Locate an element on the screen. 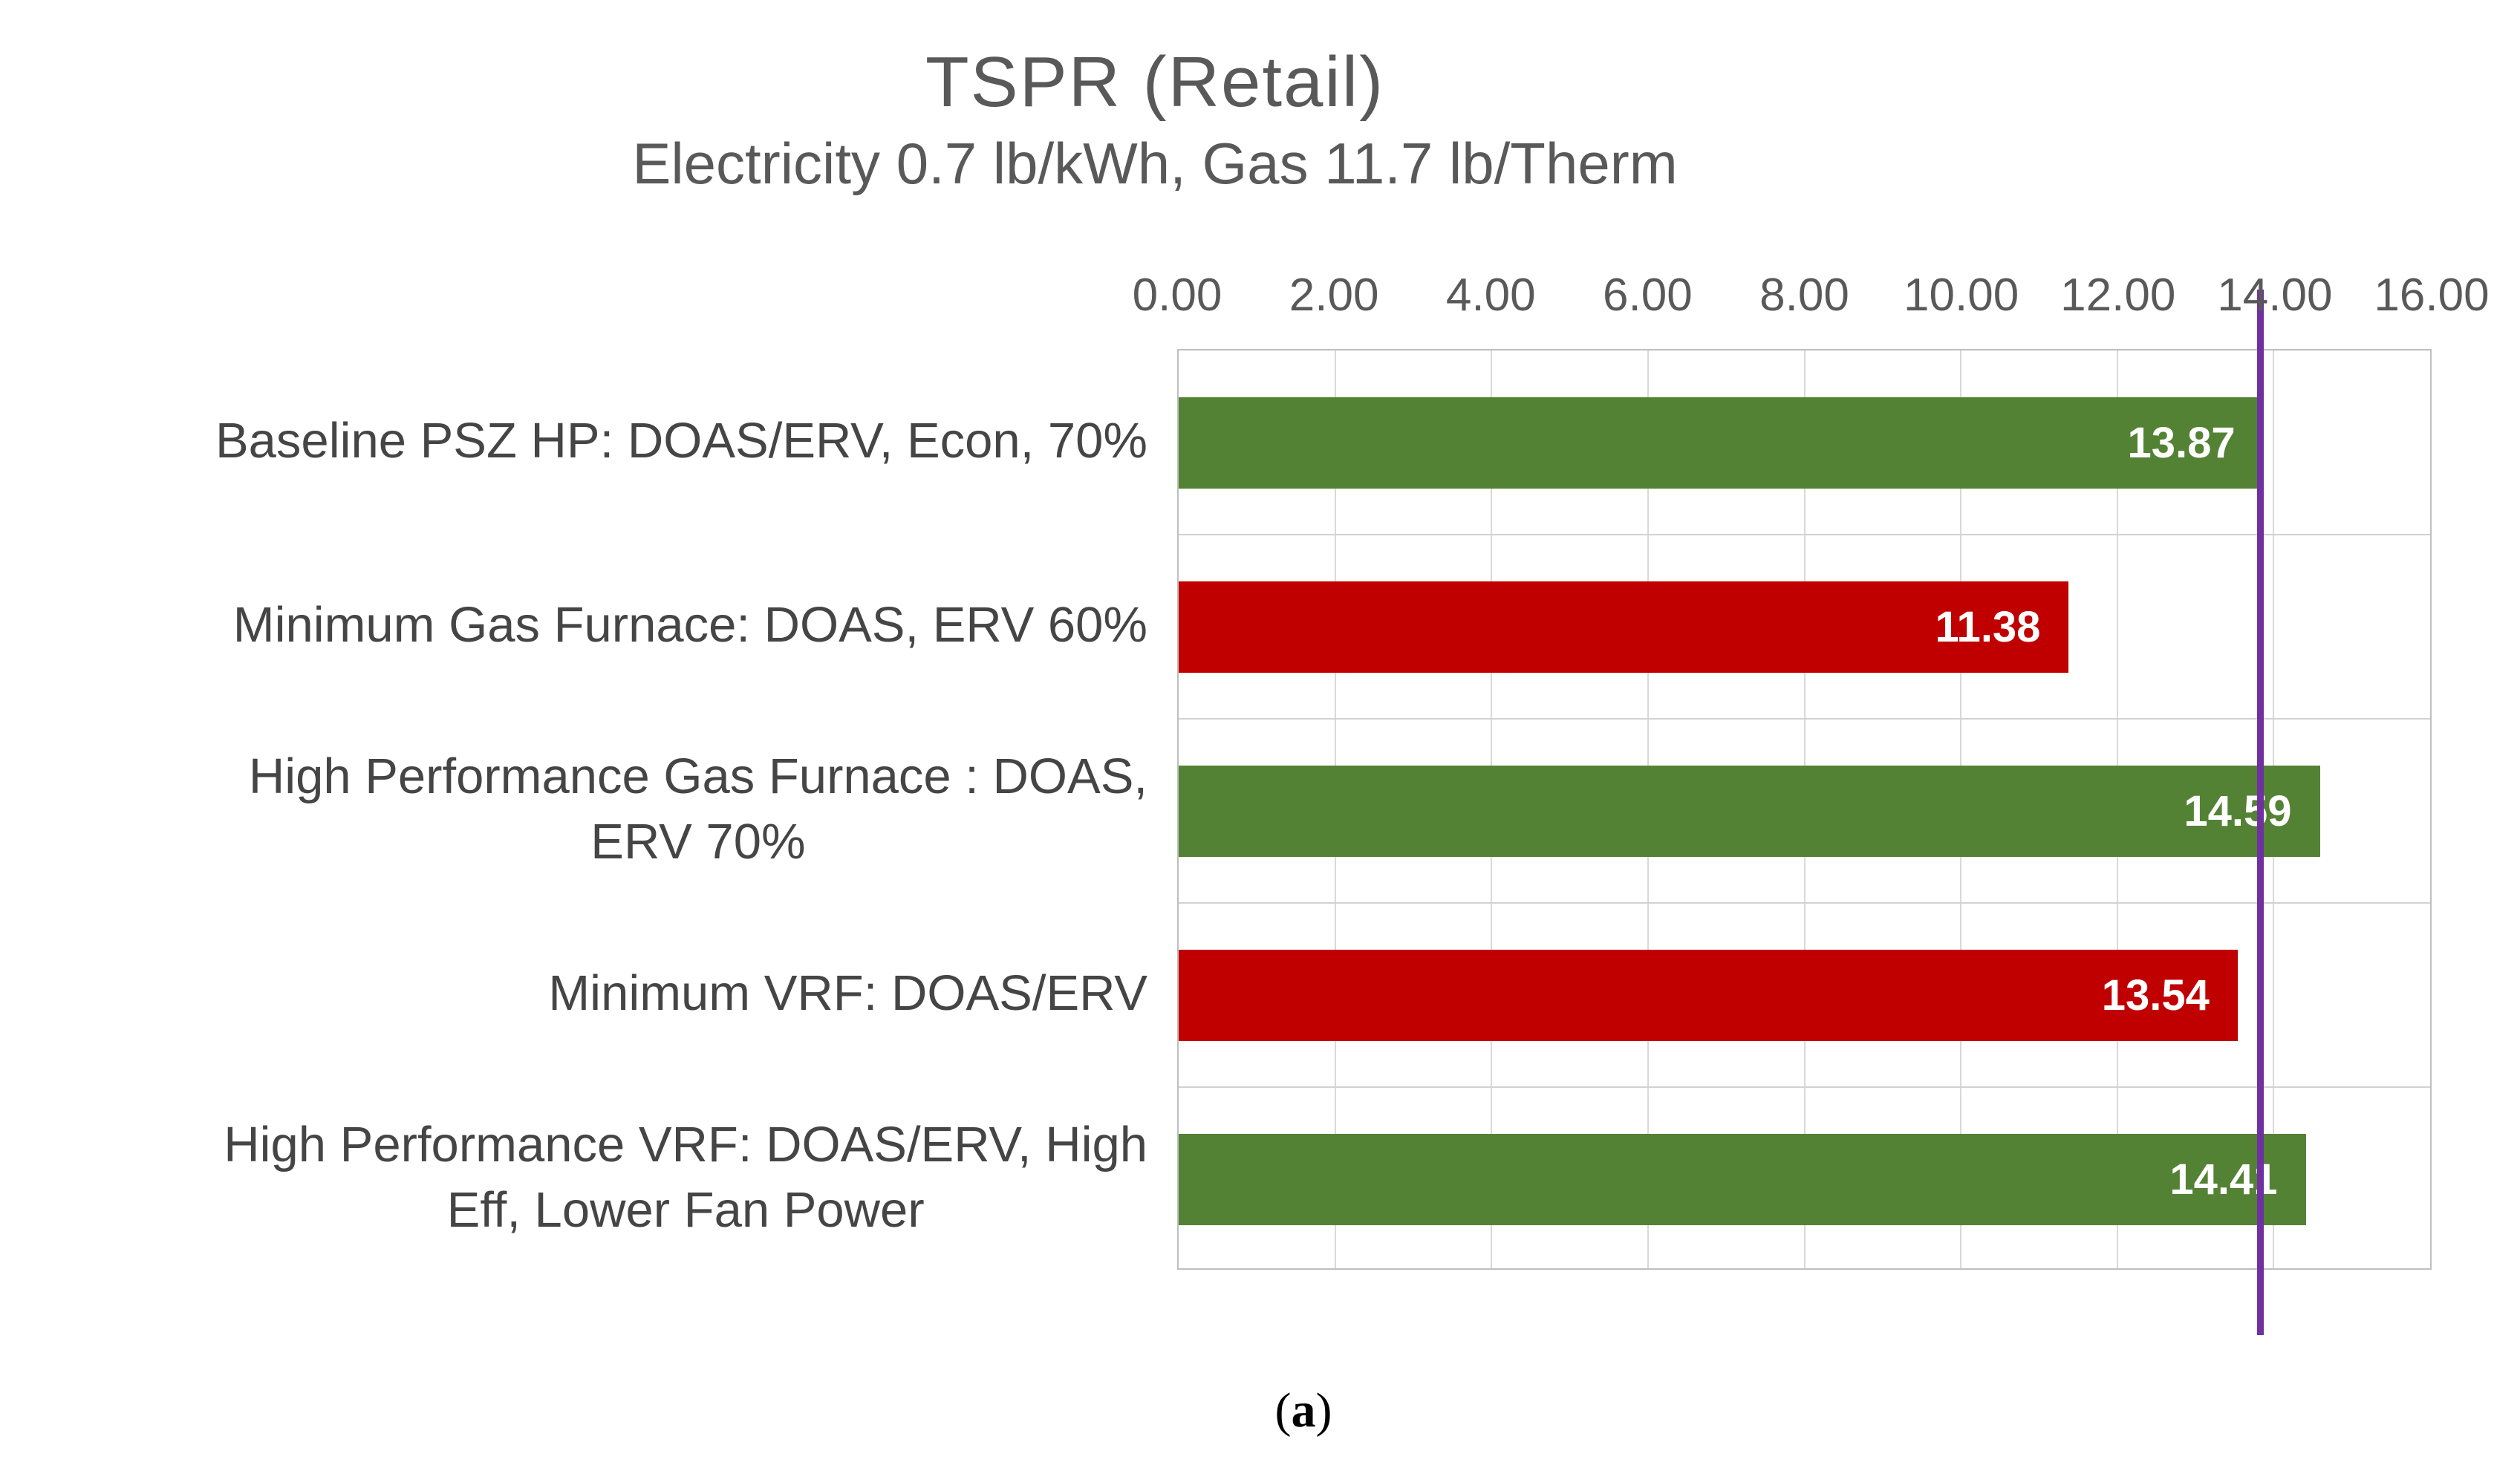 This screenshot has height=1471, width=2520. bar: 13.54 is located at coordinates (1708, 995).